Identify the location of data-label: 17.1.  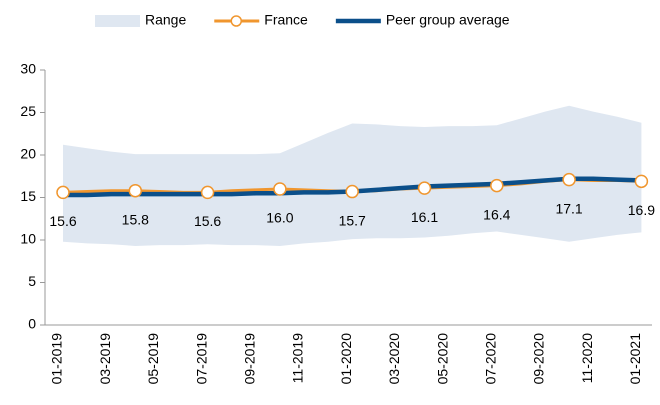
(568, 208).